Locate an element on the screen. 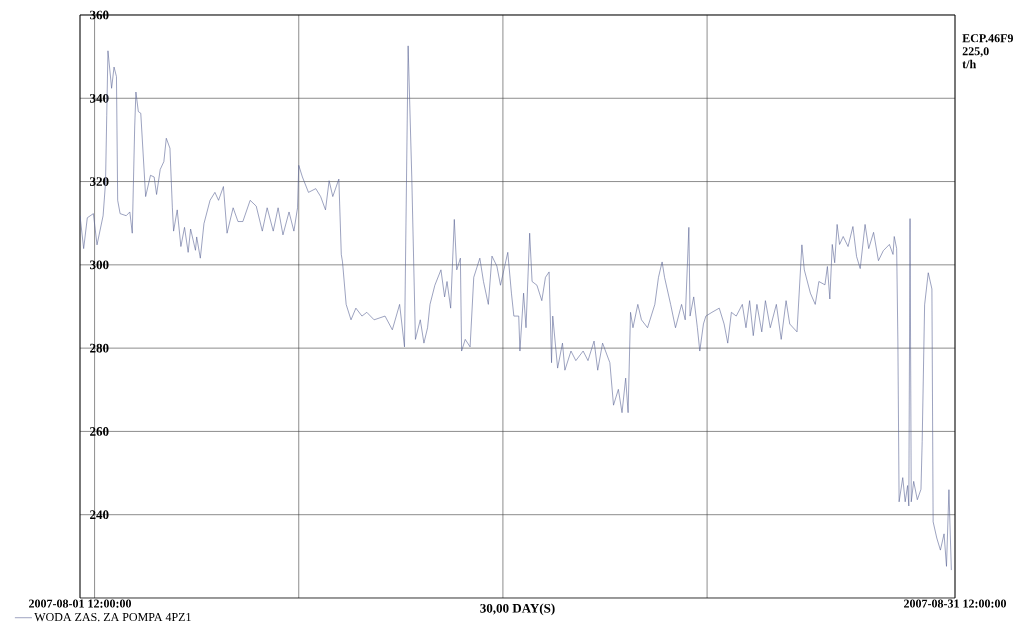 The height and width of the screenshot is (628, 1028). y-tick-label: 340 is located at coordinates (99, 98).